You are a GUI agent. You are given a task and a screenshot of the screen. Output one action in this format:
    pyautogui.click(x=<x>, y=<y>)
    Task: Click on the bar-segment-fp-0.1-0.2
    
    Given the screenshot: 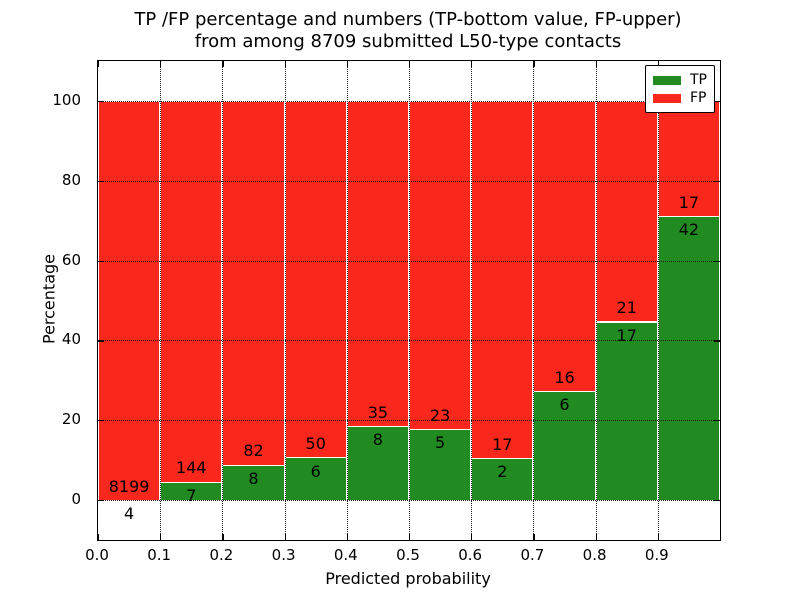 What is the action you would take?
    pyautogui.click(x=191, y=291)
    